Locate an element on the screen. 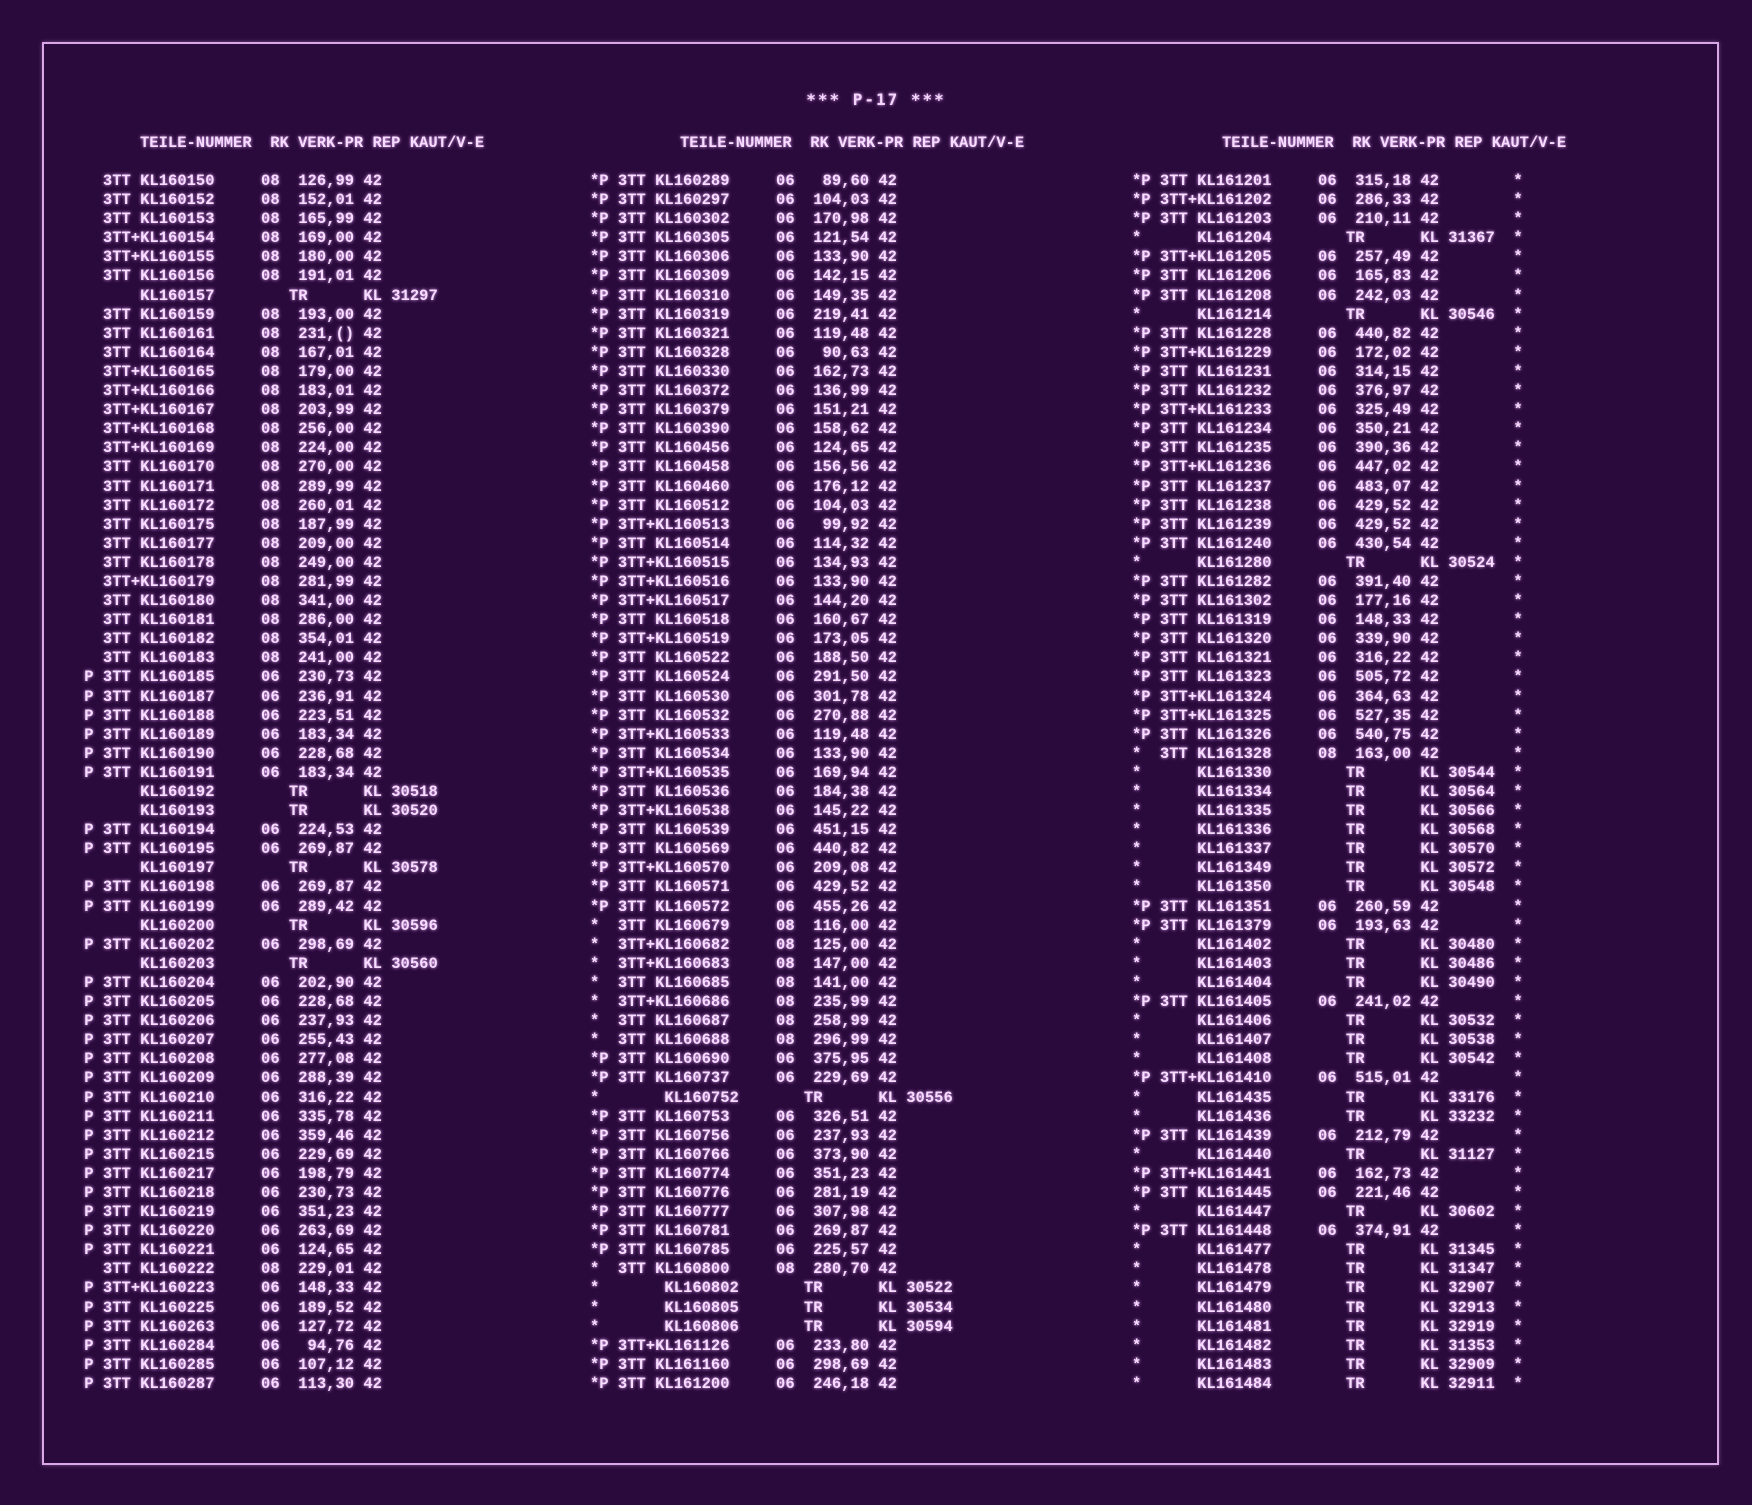 This screenshot has height=1505, width=1752. table-row: * KL161336 TR KL 30568 * is located at coordinates (1327, 830).